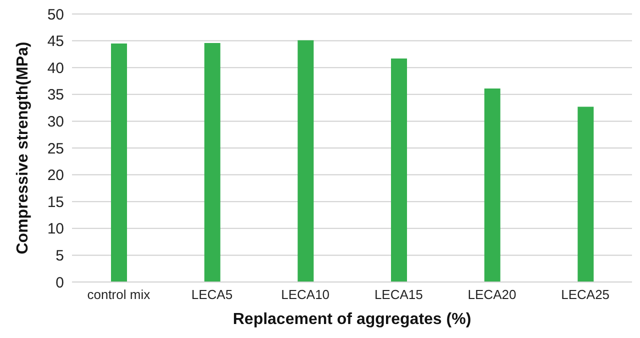 The width and height of the screenshot is (640, 338). I want to click on y-axis-title: Compressive strength(MPa), so click(23, 148).